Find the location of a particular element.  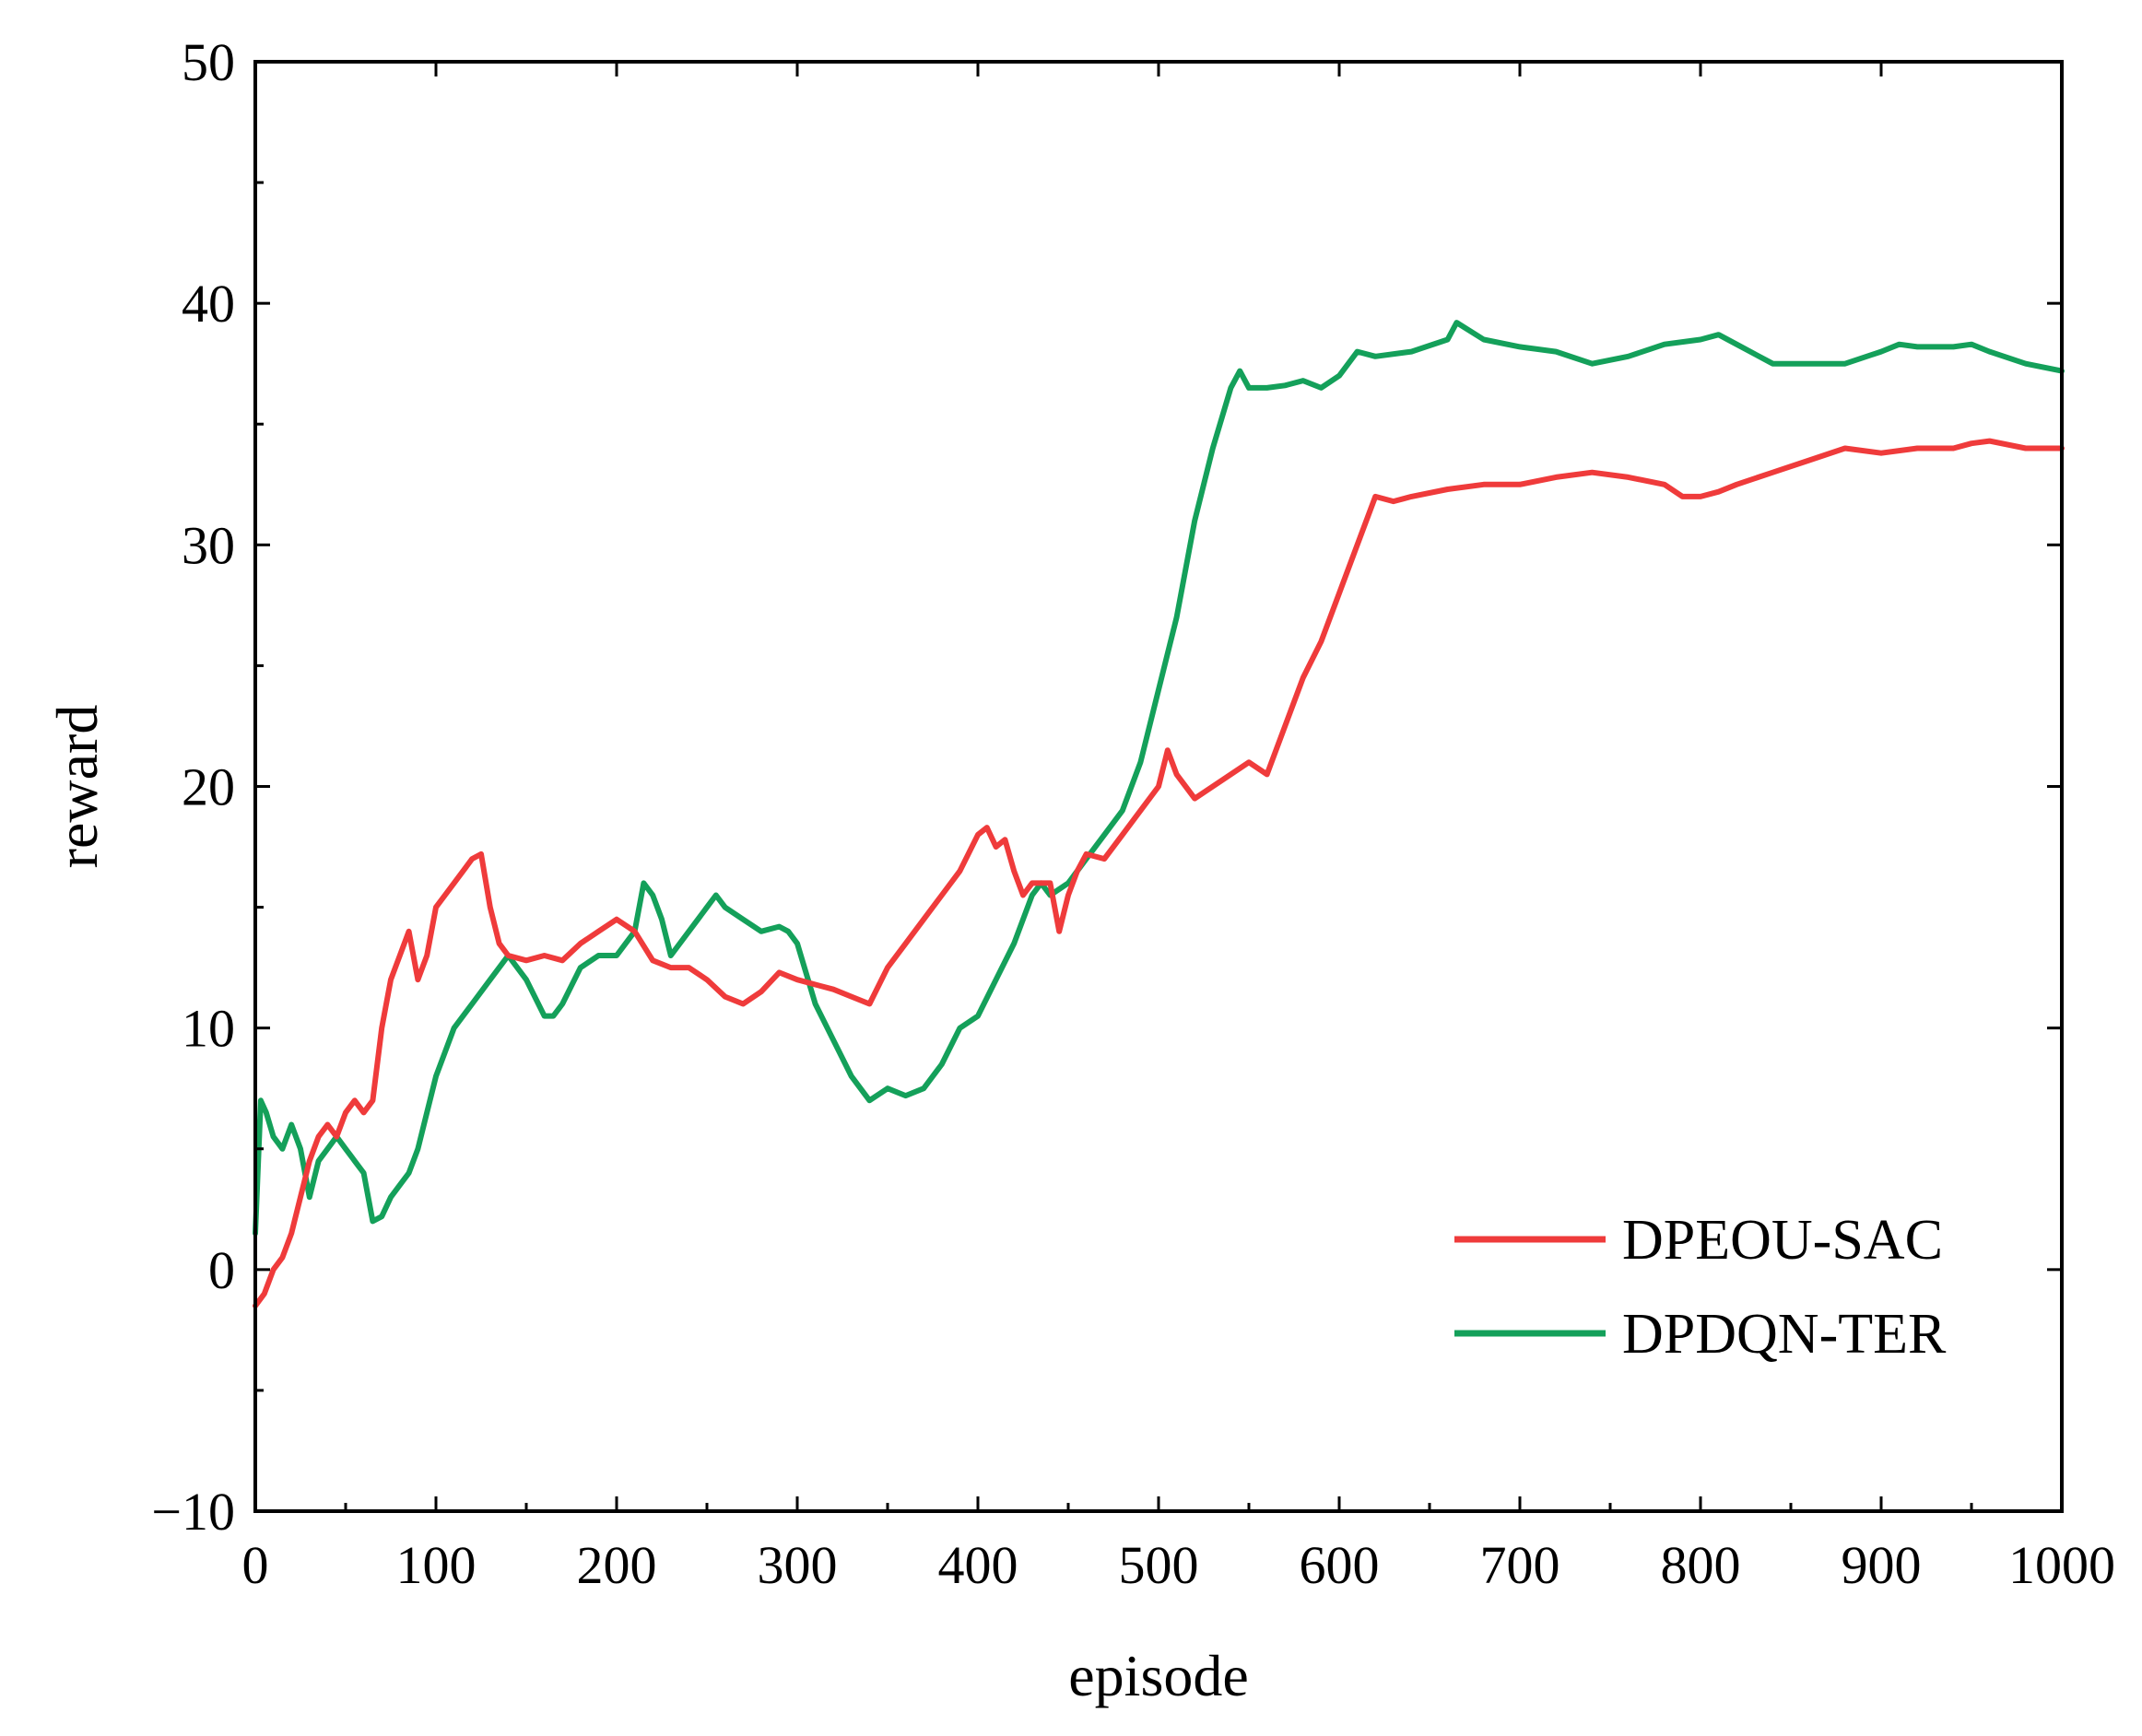

x-tick-label: 1000 is located at coordinates (2061, 1565).